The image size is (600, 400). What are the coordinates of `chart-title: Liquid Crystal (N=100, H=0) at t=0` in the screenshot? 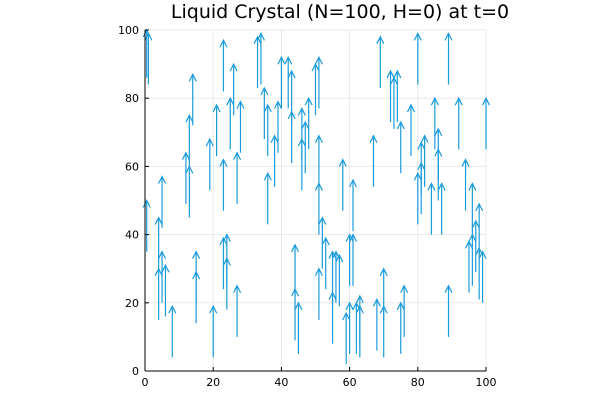 It's located at (340, 12).